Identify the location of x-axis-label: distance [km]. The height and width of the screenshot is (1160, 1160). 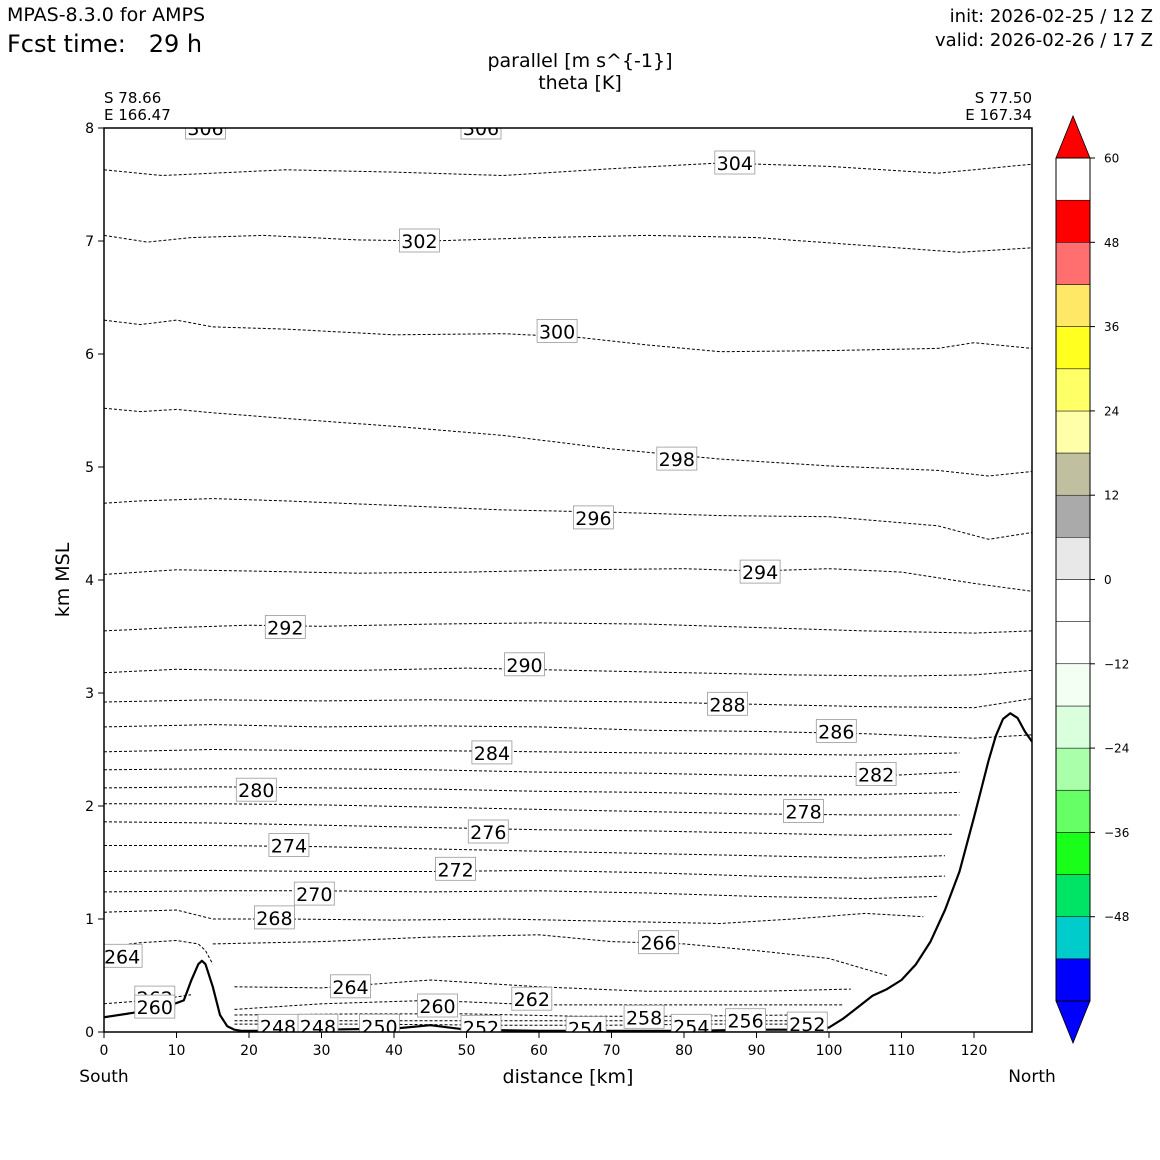
(568, 1077).